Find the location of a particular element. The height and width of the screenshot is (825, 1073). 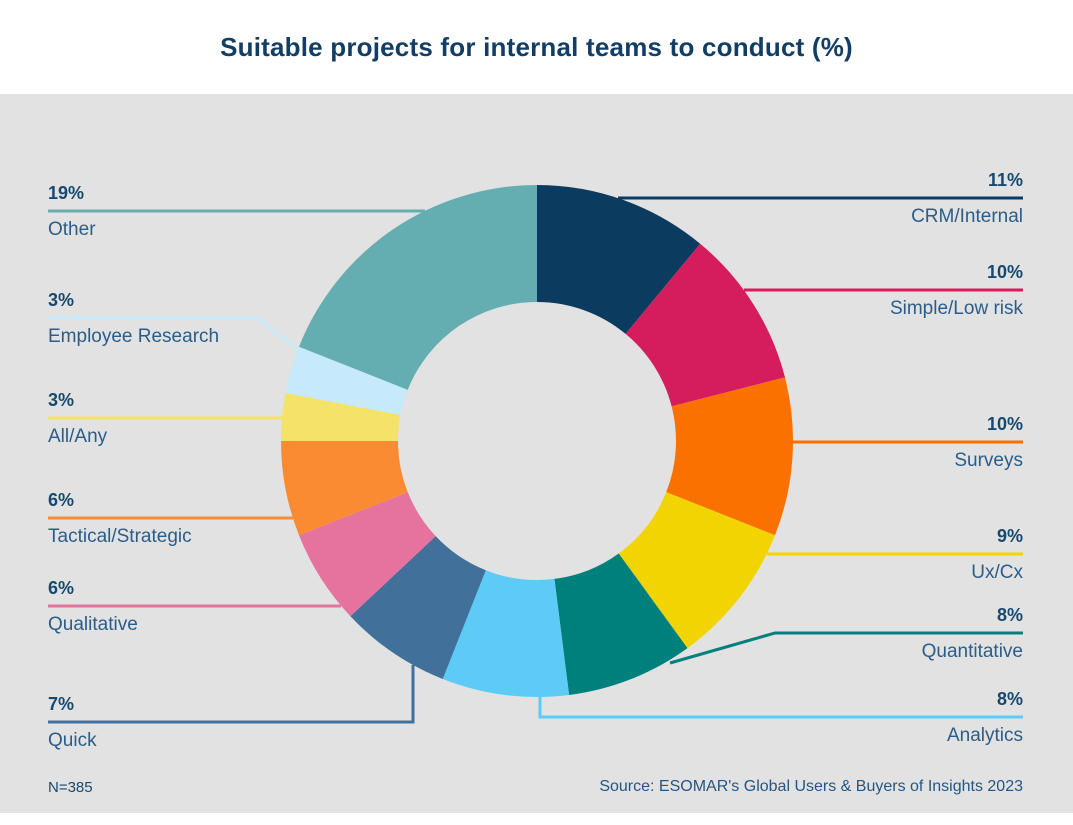

slice-tactical-strategic is located at coordinates (344, 488).